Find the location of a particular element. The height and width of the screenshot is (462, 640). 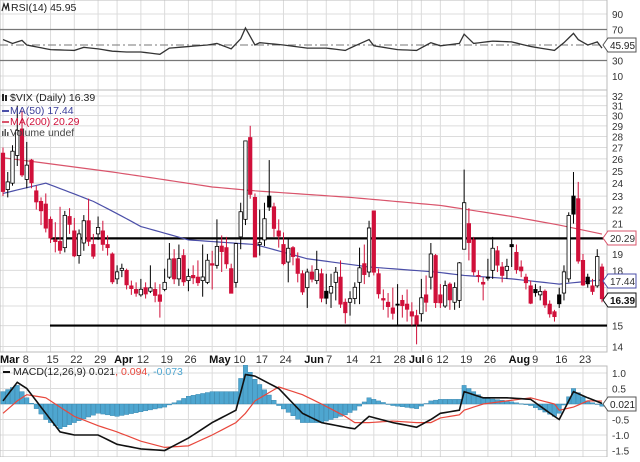

x-tick-label: 29 is located at coordinates (100, 360).